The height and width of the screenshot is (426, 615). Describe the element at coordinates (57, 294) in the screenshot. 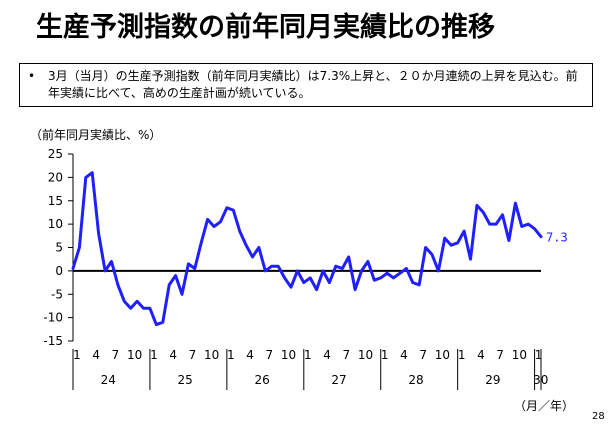

I see `y-tick-label: -5` at that location.